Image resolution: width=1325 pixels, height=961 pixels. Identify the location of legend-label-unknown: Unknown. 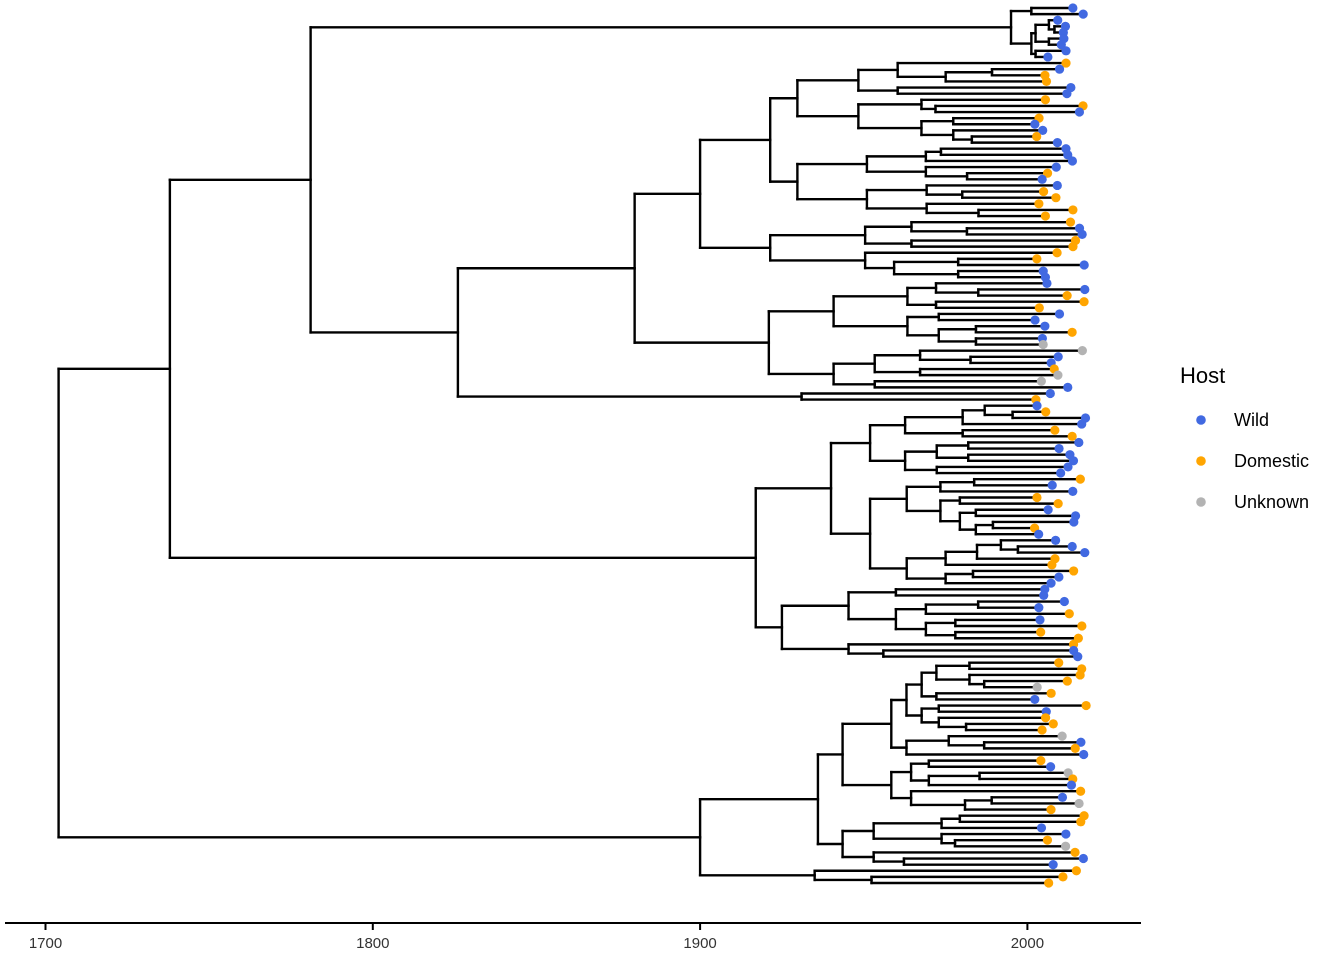
(1271, 502).